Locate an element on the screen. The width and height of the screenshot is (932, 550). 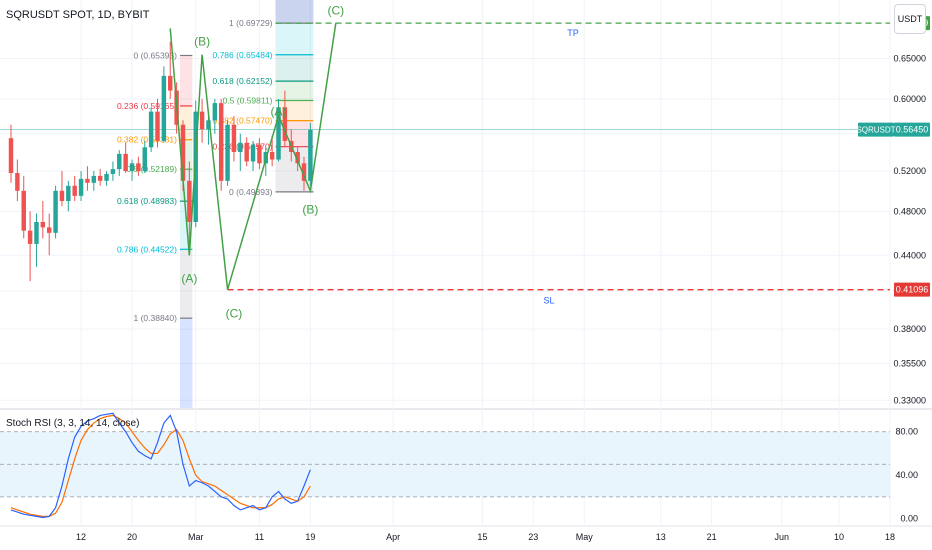
x-tick-label: 21 is located at coordinates (712, 537).